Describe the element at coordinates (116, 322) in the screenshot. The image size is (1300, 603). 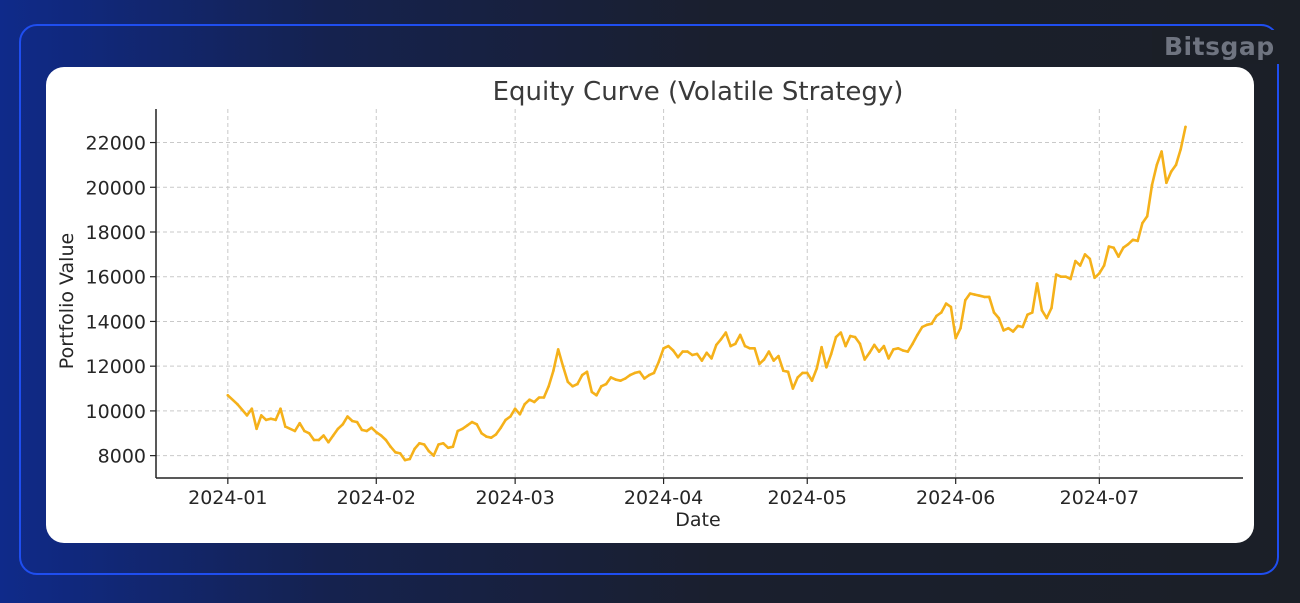
I see `y-tick-label: 14000` at that location.